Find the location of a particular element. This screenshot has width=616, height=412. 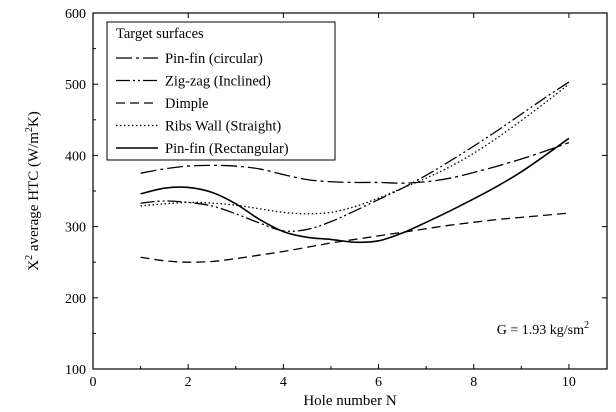

legend-label-3: Dimple is located at coordinates (187, 104).